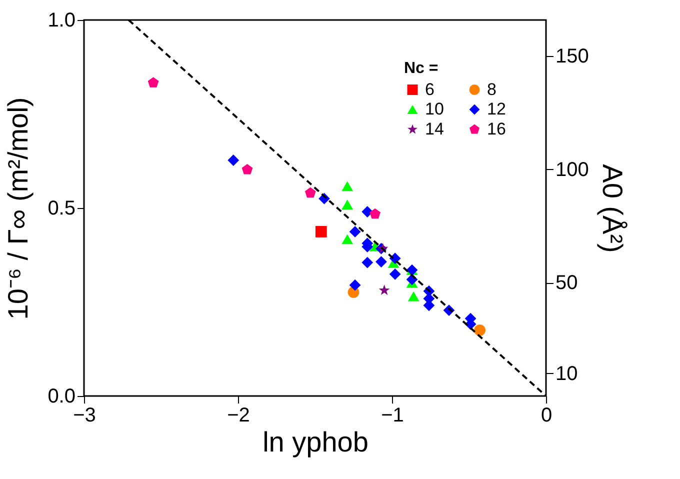  I want to click on y2-tick-label: 100, so click(572, 169).